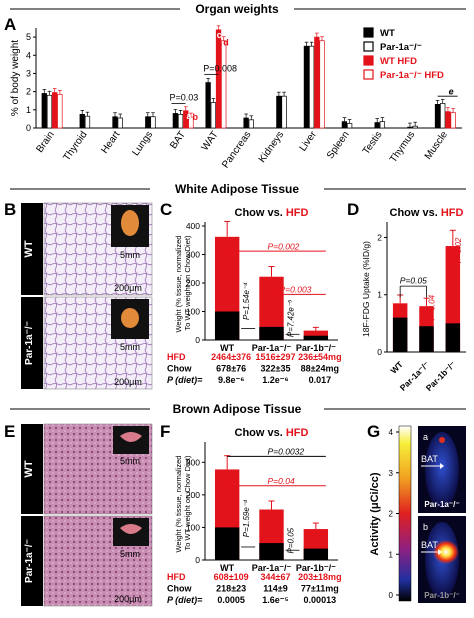 The height and width of the screenshot is (618, 474). I want to click on panel-label-b: B, so click(10, 209).